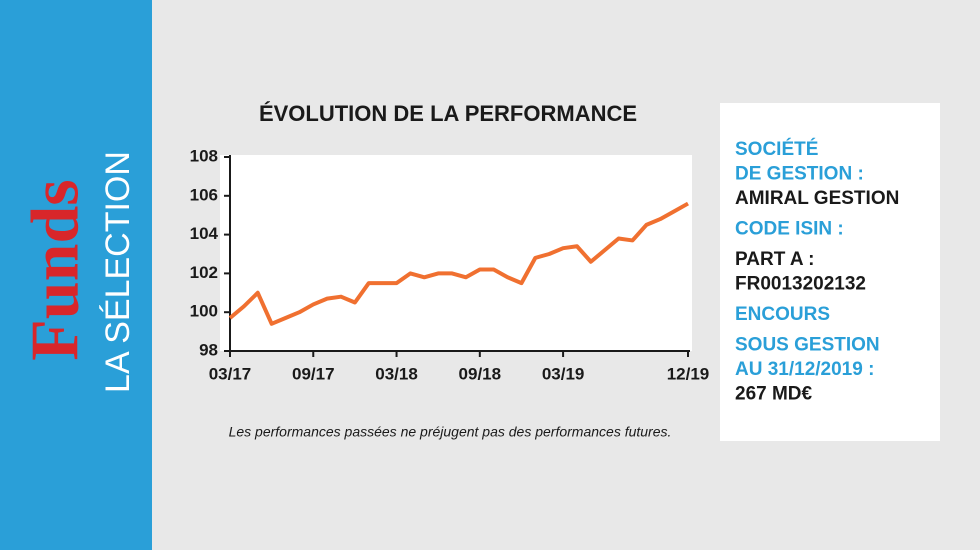 The width and height of the screenshot is (980, 550). I want to click on info-line: SOCIÉTÉ, so click(776, 149).